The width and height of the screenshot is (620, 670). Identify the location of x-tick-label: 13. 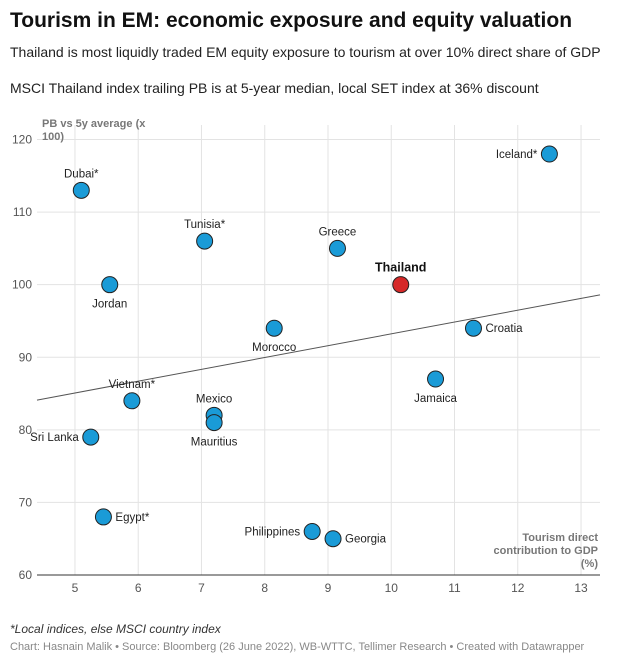
(581, 588).